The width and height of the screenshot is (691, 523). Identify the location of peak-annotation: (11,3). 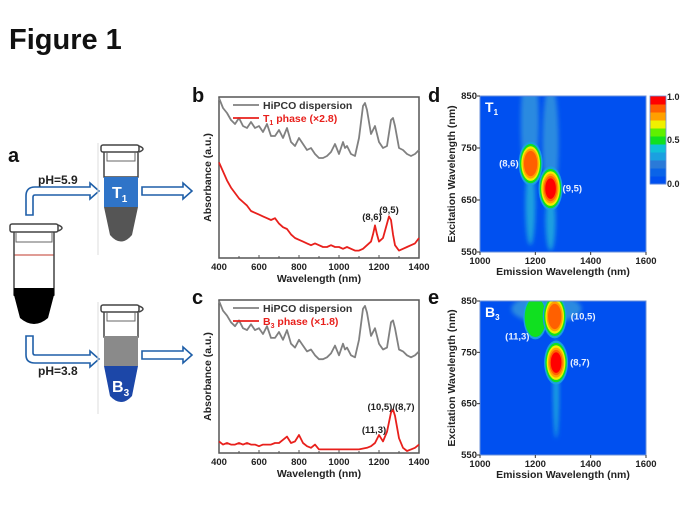
(374, 430).